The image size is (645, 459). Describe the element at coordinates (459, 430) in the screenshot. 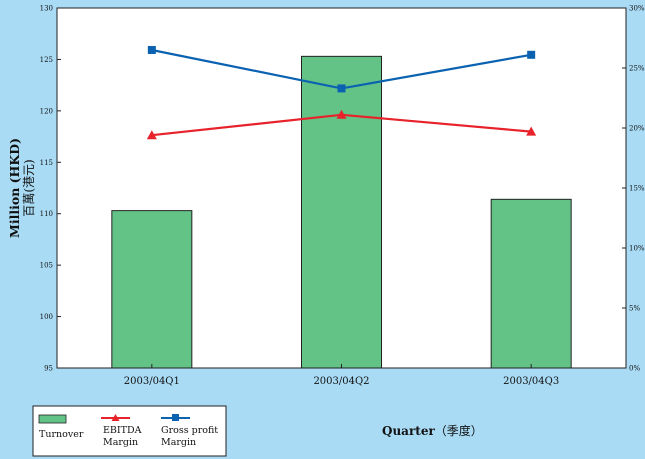

I see `x-axis-label-cn: （季度）` at that location.